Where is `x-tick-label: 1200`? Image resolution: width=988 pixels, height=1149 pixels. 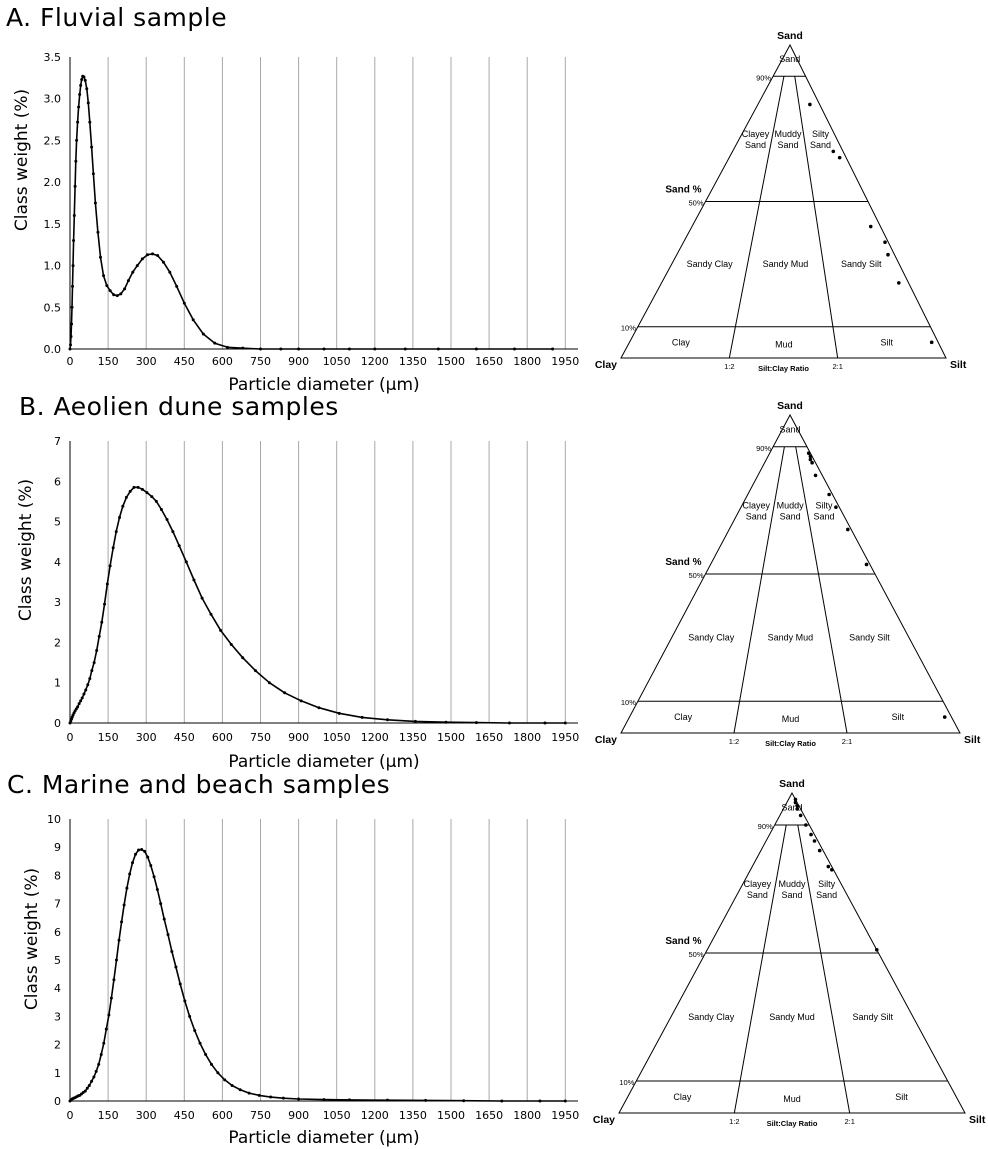
x-tick-label: 1200 is located at coordinates (375, 737).